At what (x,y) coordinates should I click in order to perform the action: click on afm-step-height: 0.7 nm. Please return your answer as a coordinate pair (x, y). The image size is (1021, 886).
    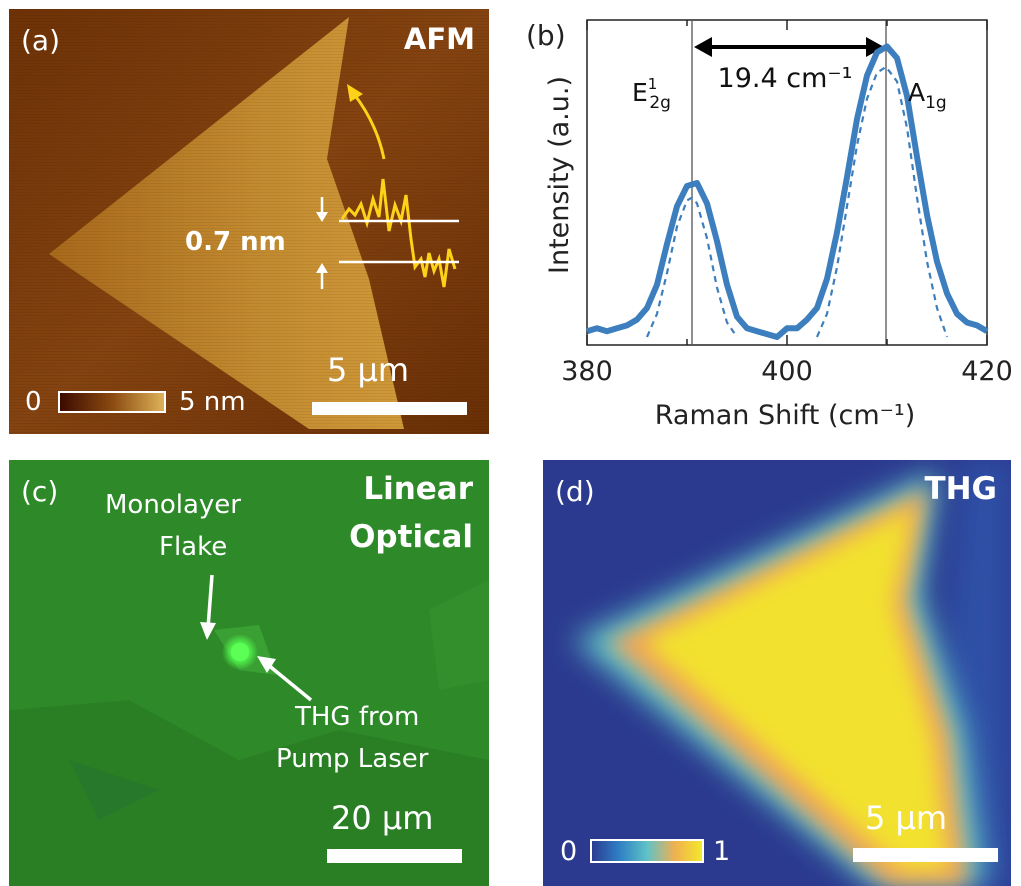
    Looking at the image, I should click on (235, 242).